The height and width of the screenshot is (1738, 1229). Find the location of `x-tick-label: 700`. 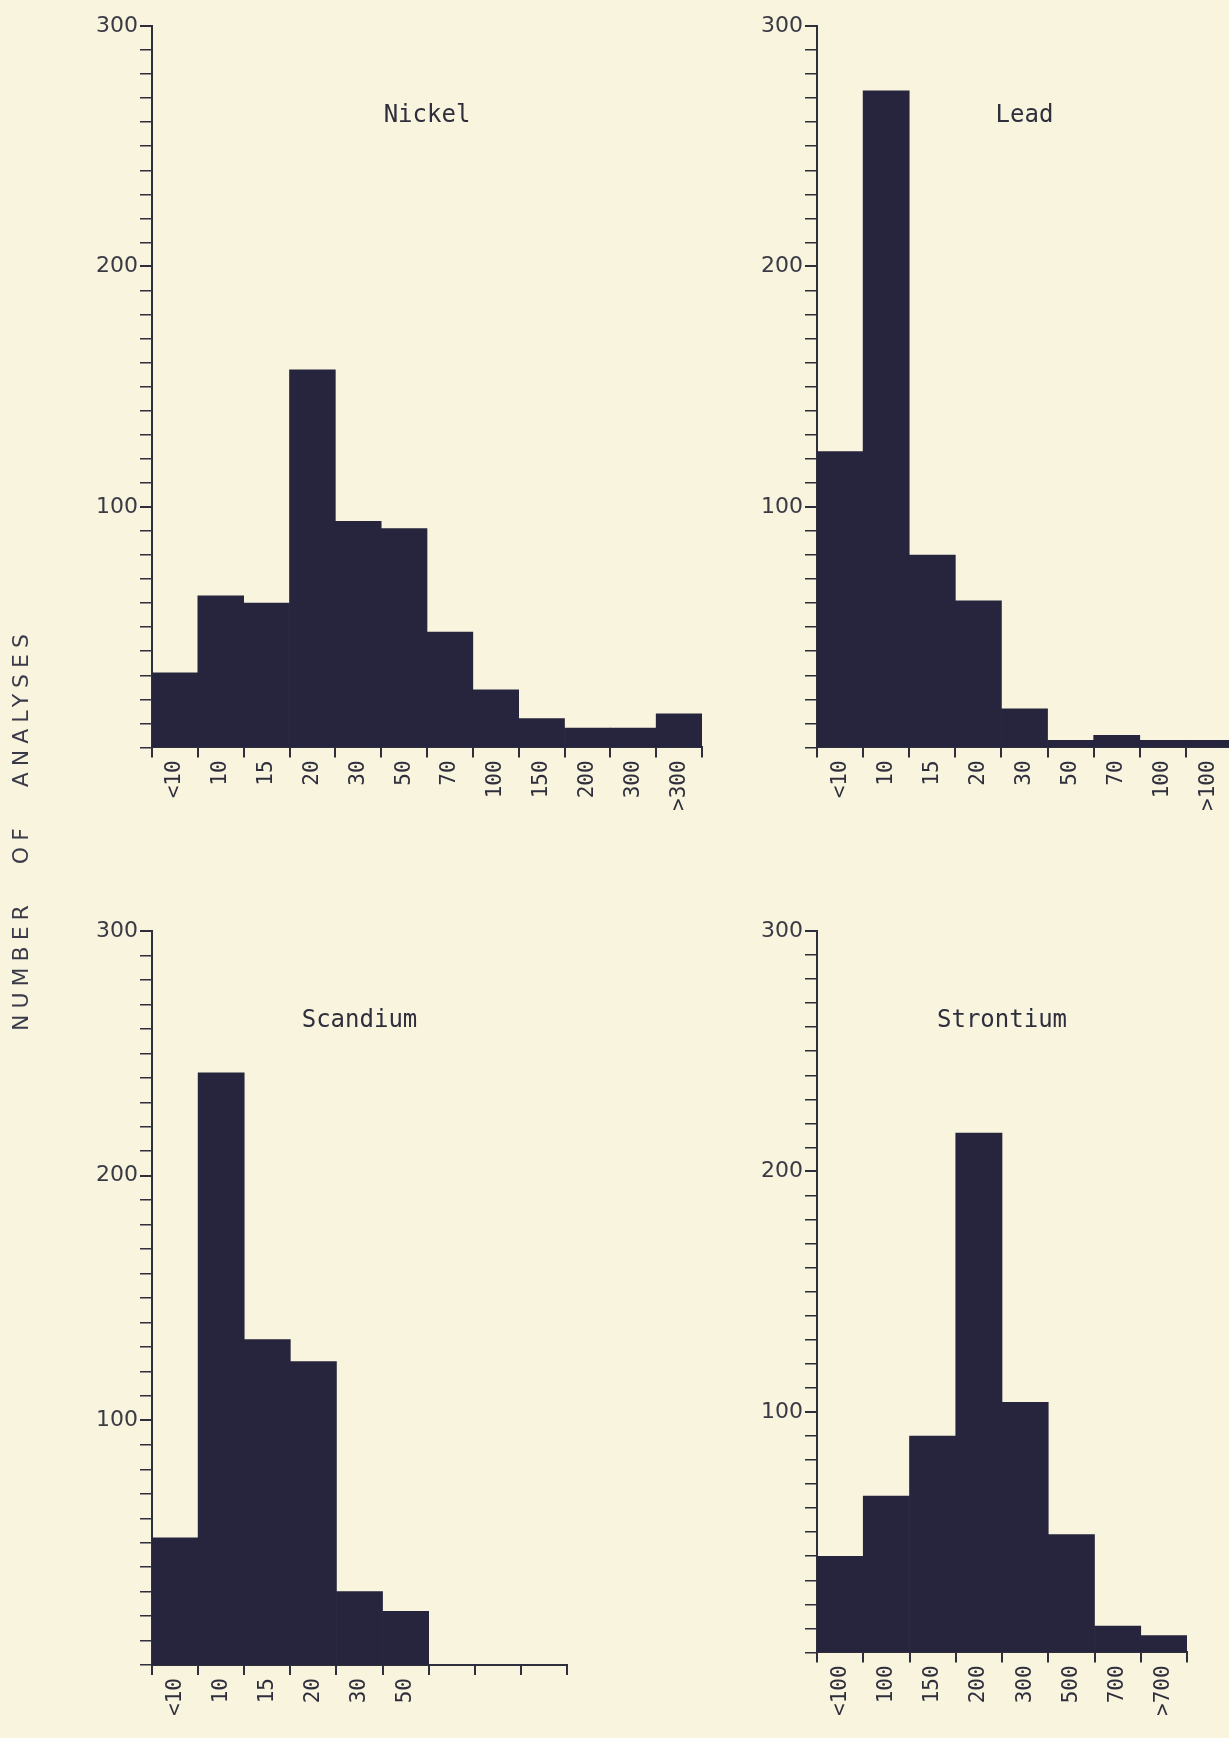

x-tick-label: 700 is located at coordinates (1116, 1684).